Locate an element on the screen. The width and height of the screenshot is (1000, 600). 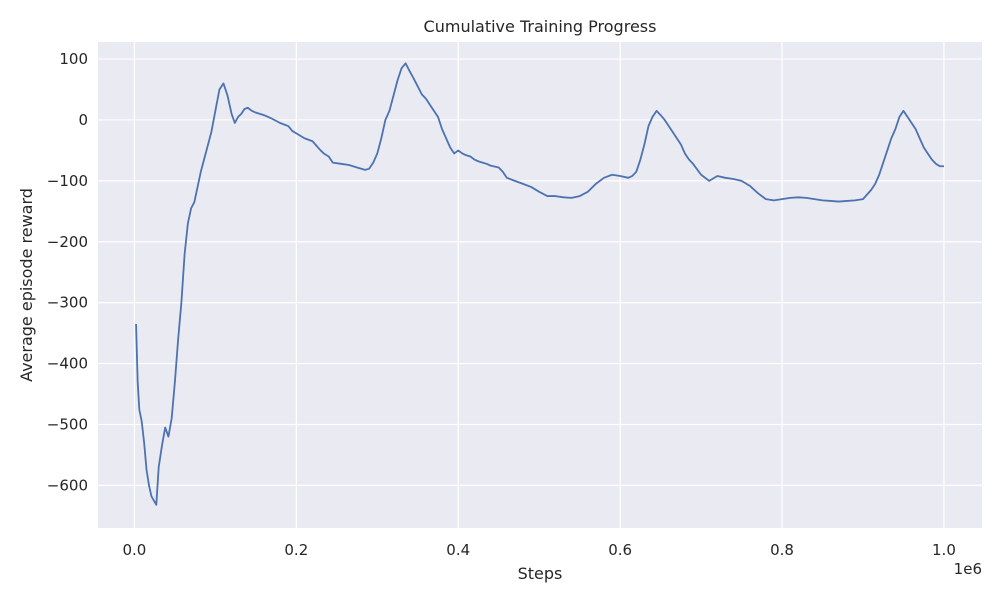
y-tick-label: −300 is located at coordinates (67, 303).